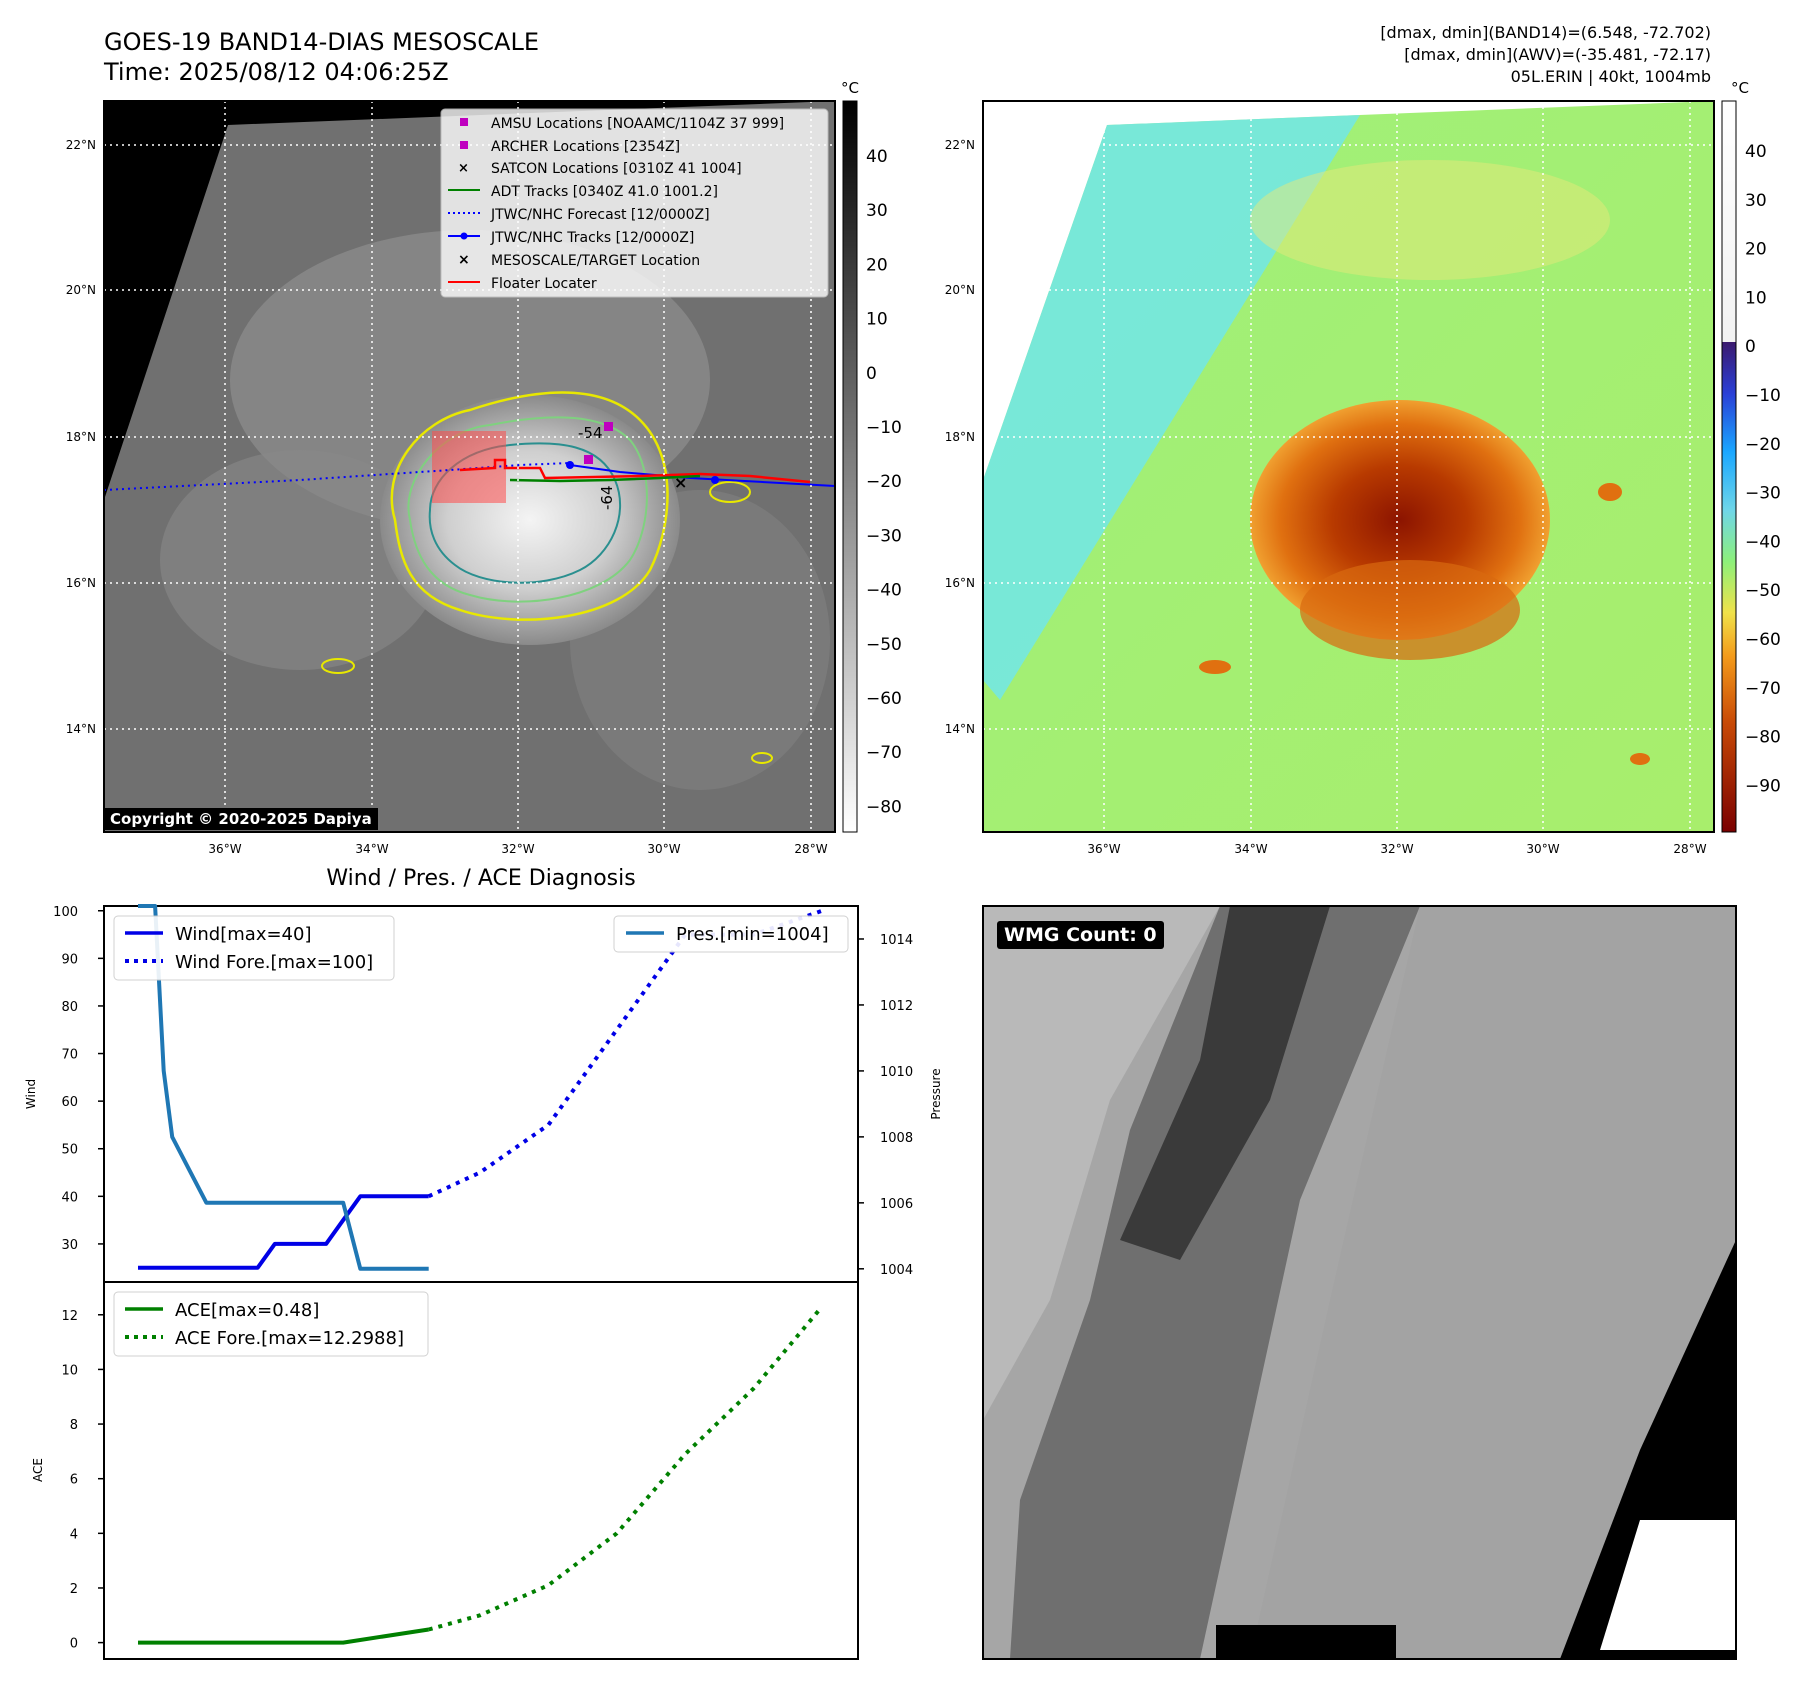  What do you see at coordinates (74, 1644) in the screenshot?
I see `ace-tick-label: 0` at bounding box center [74, 1644].